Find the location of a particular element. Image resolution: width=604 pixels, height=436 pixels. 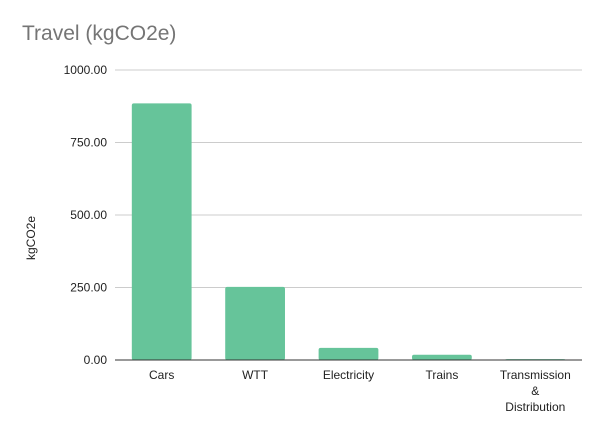

x-tick-label: Transmission & Distribution is located at coordinates (535, 391).